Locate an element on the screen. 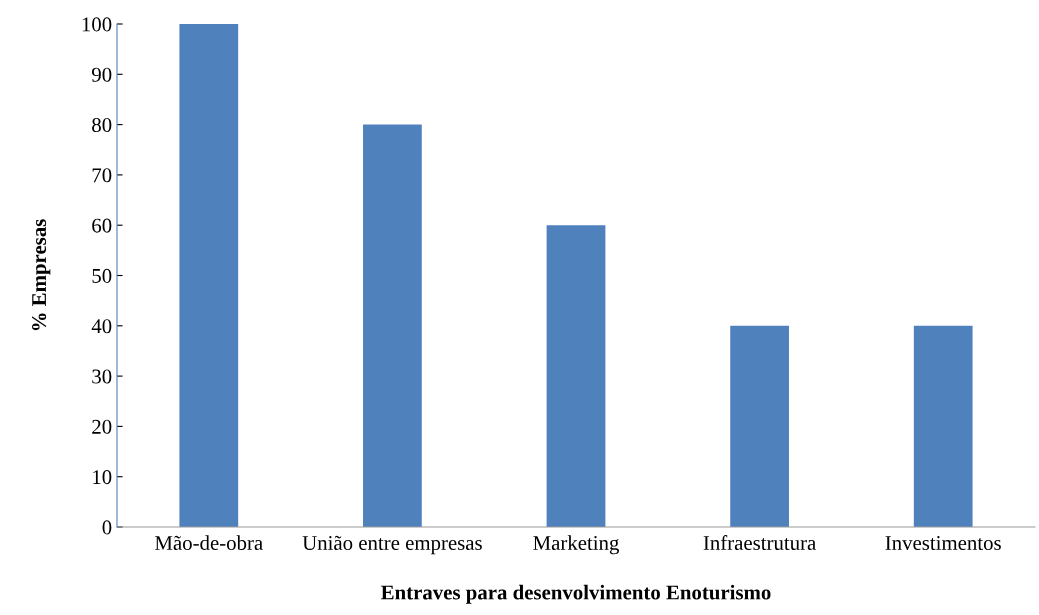  y-tick-label: 90 is located at coordinates (101, 74).